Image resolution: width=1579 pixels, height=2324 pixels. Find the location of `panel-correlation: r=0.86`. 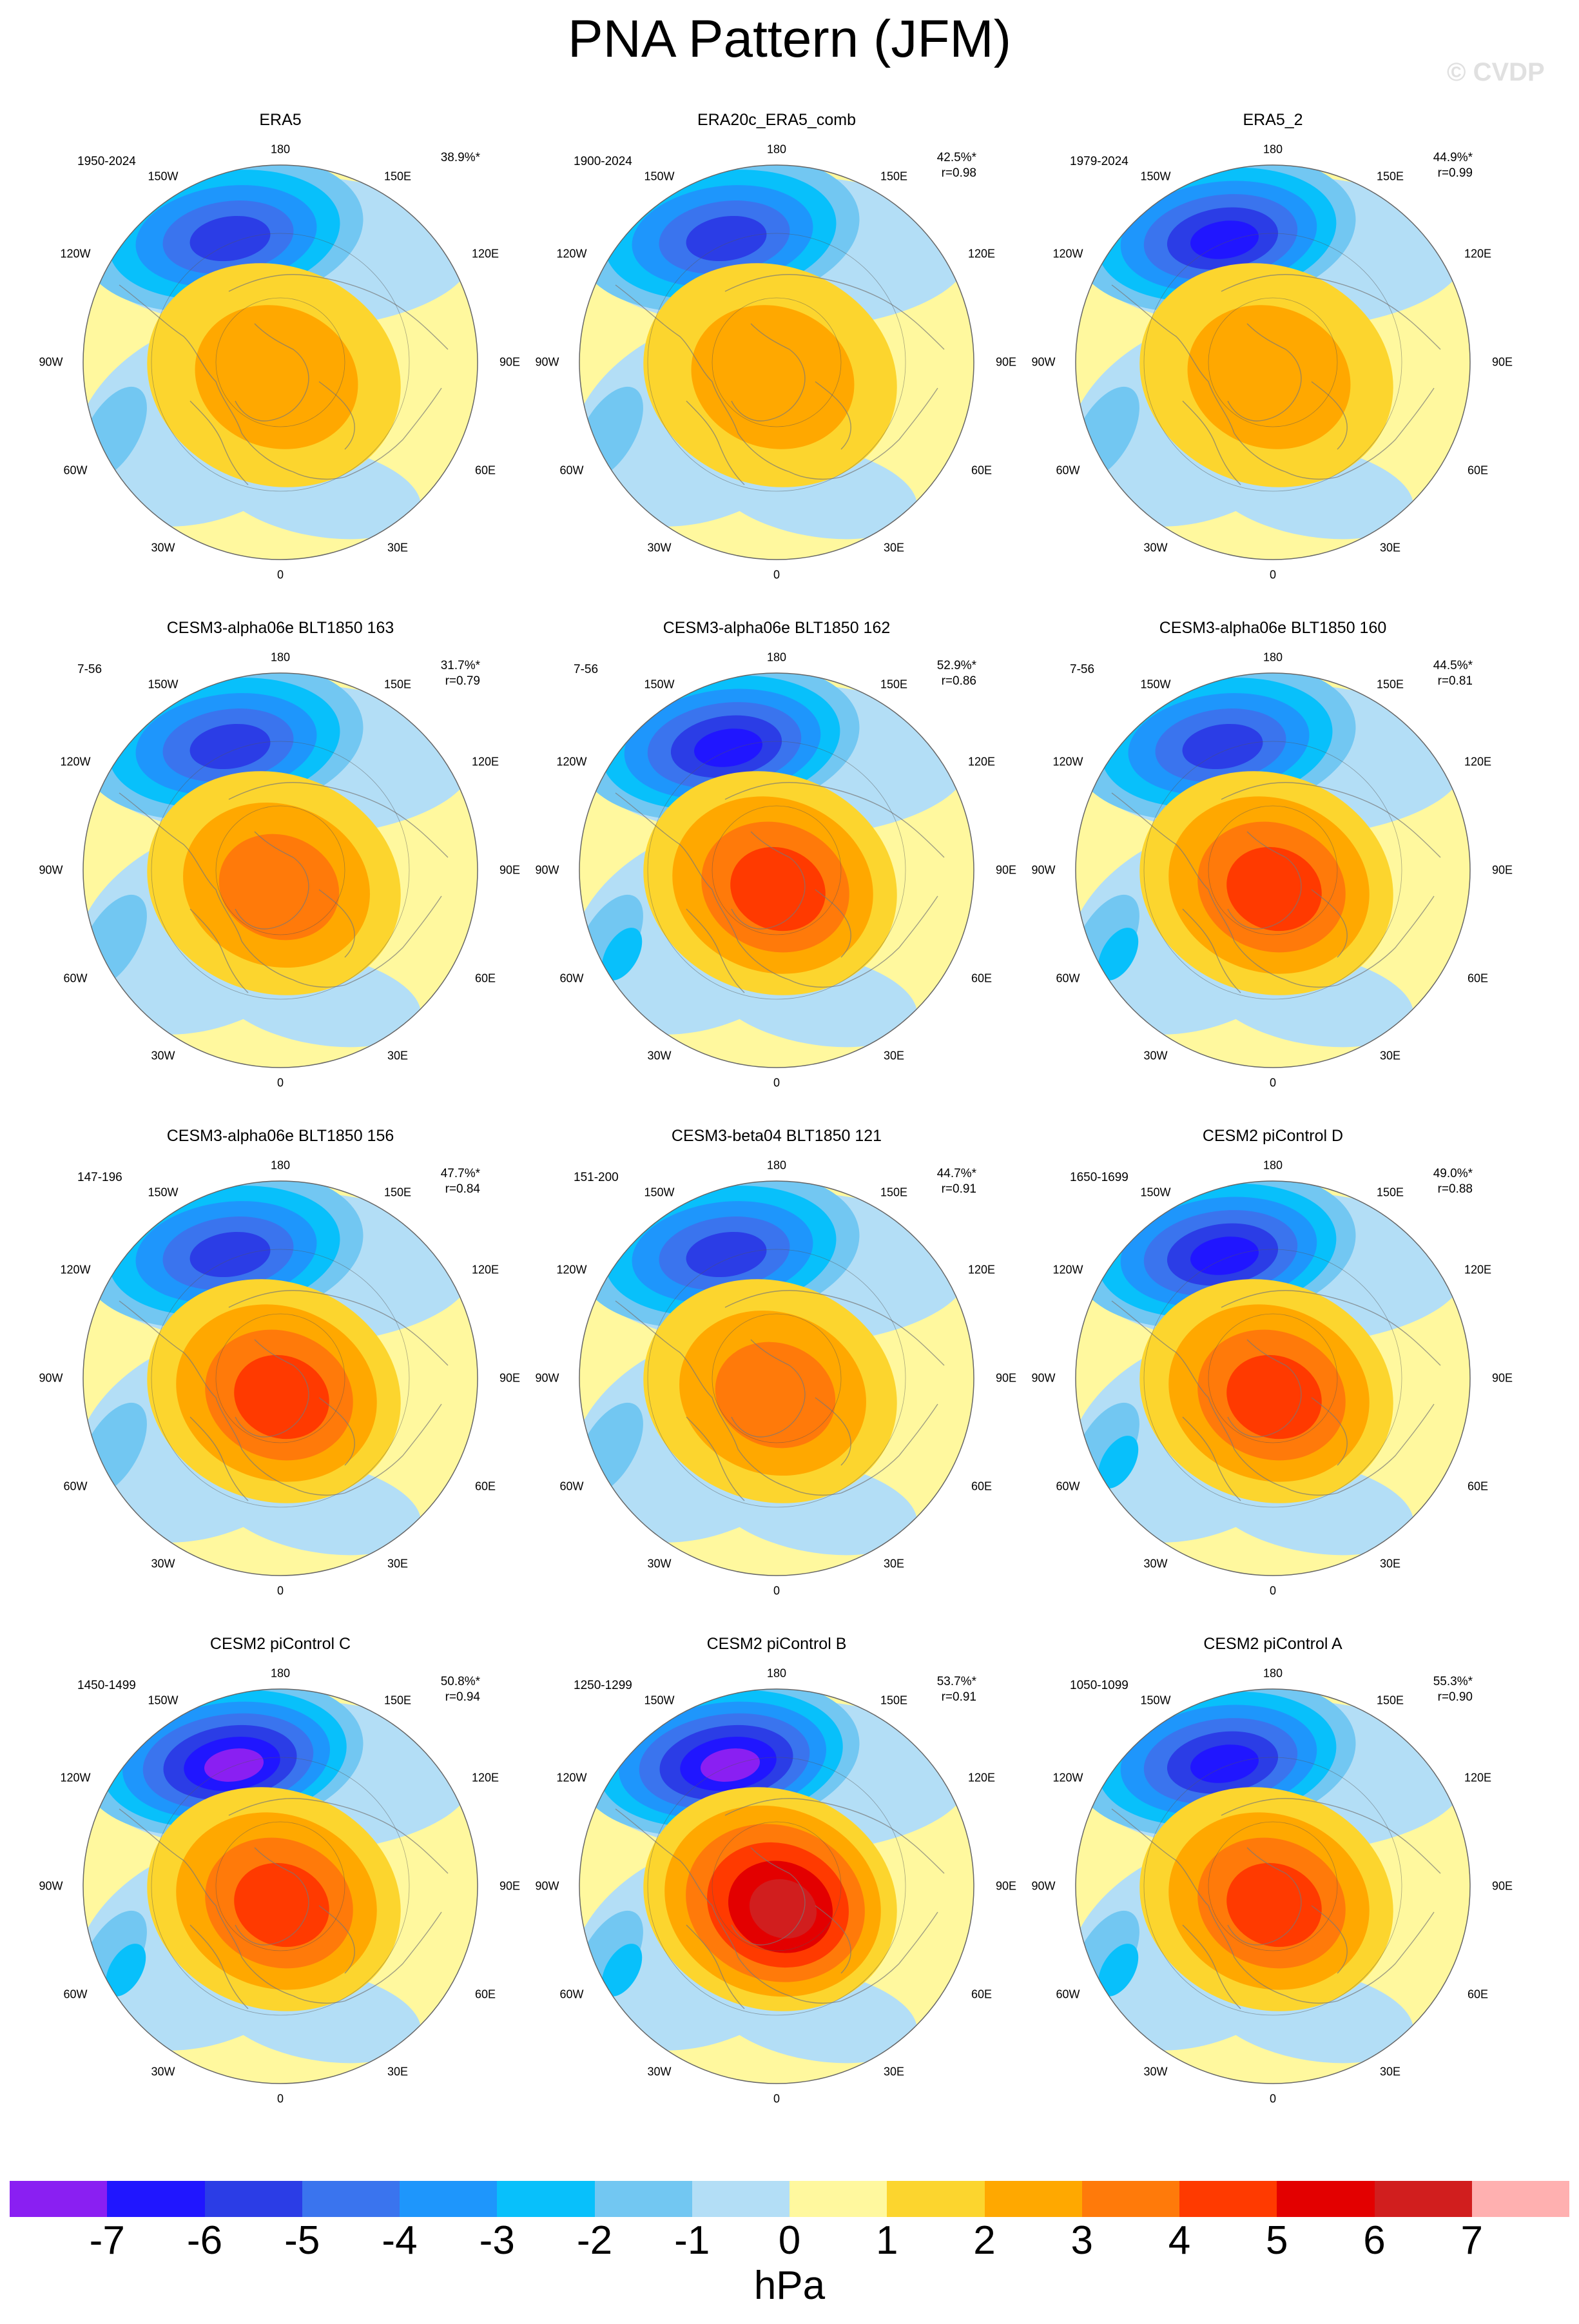

panel-correlation: r=0.86 is located at coordinates (958, 681).